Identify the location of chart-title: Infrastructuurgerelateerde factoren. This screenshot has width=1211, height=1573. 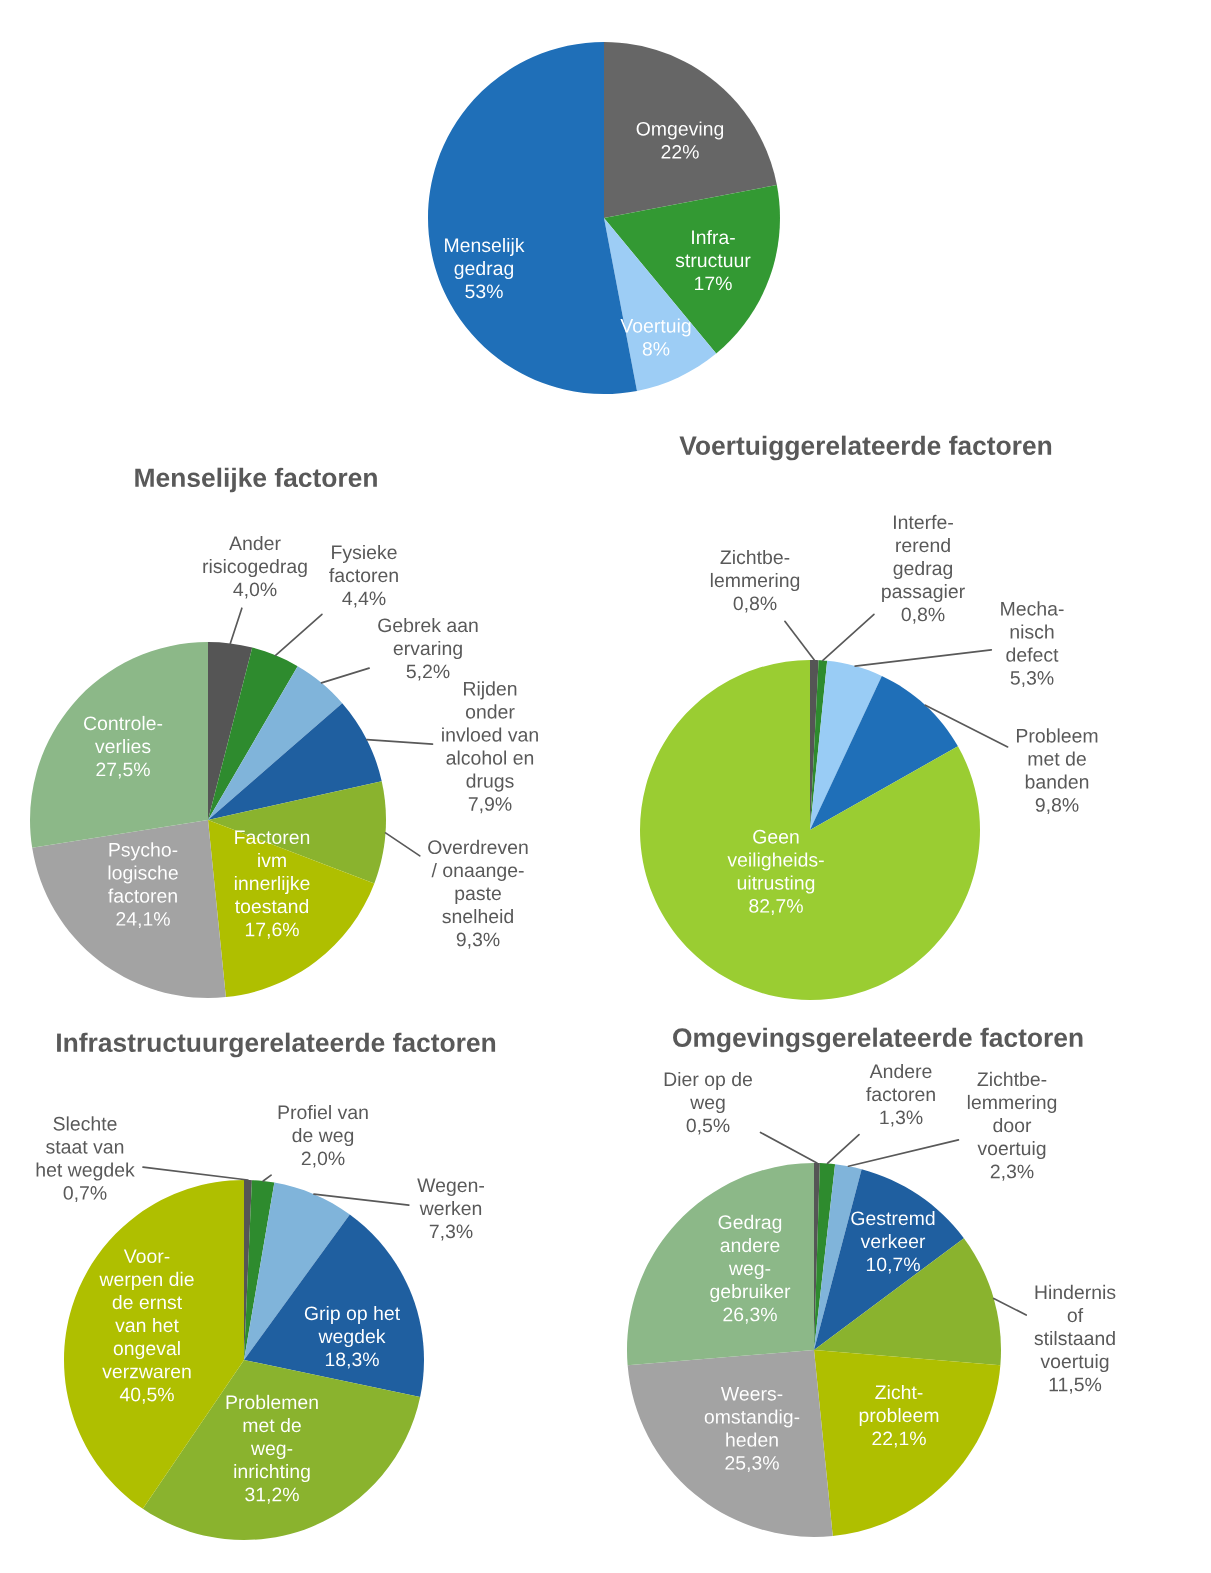
(276, 1045).